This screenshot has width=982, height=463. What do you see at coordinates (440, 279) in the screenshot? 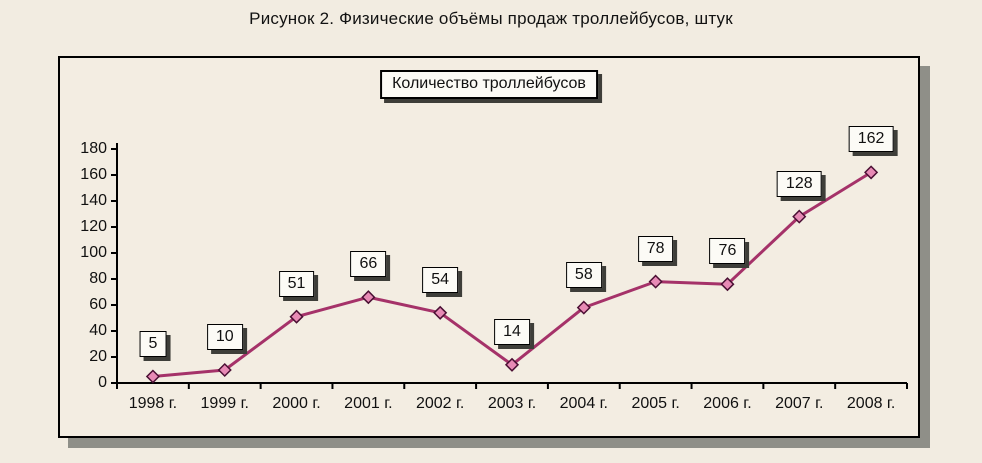
I see `data-label: 54` at bounding box center [440, 279].